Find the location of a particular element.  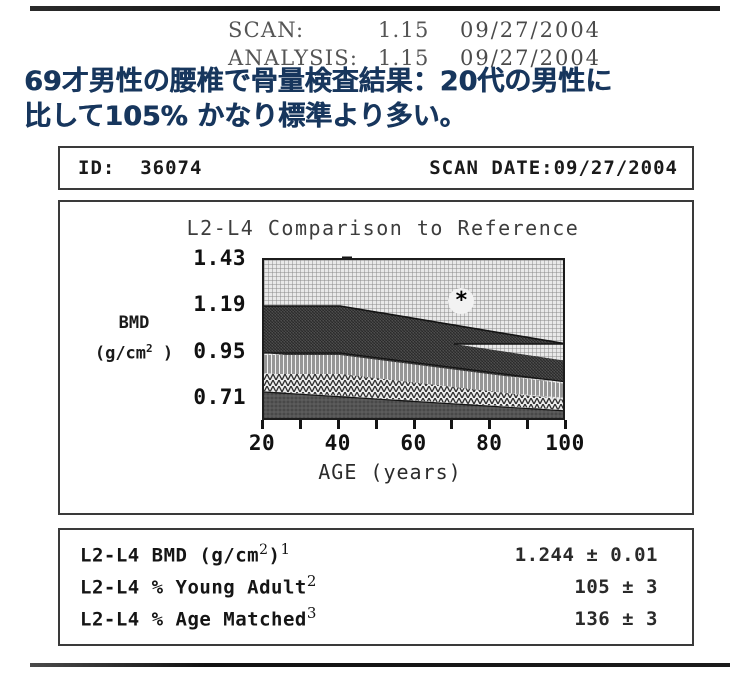

scan-date-group: SCAN DATE:09/27/2004 is located at coordinates (553, 168).